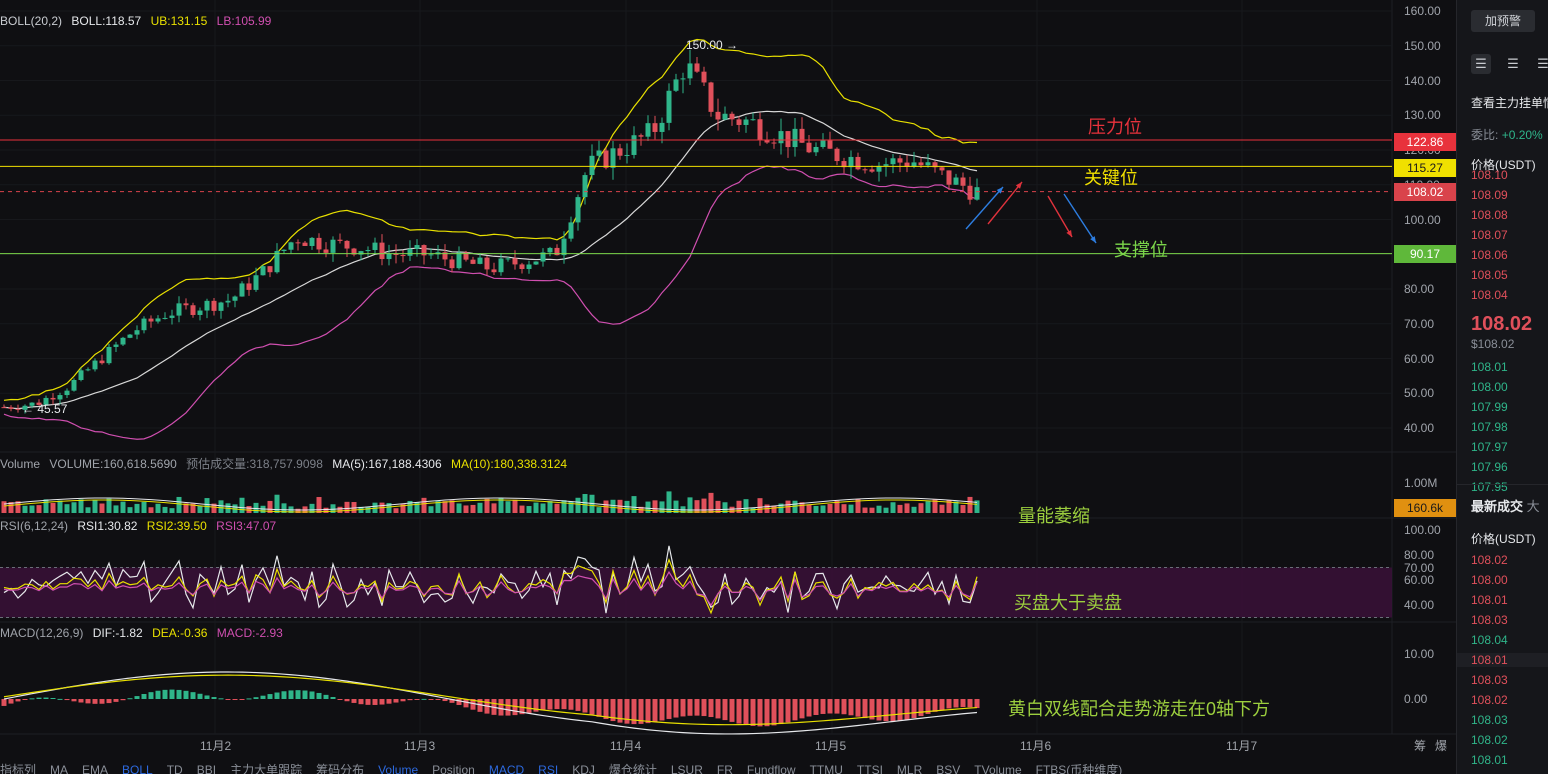 The image size is (1548, 774). I want to click on indicator-toggle: EMA, so click(95, 768).